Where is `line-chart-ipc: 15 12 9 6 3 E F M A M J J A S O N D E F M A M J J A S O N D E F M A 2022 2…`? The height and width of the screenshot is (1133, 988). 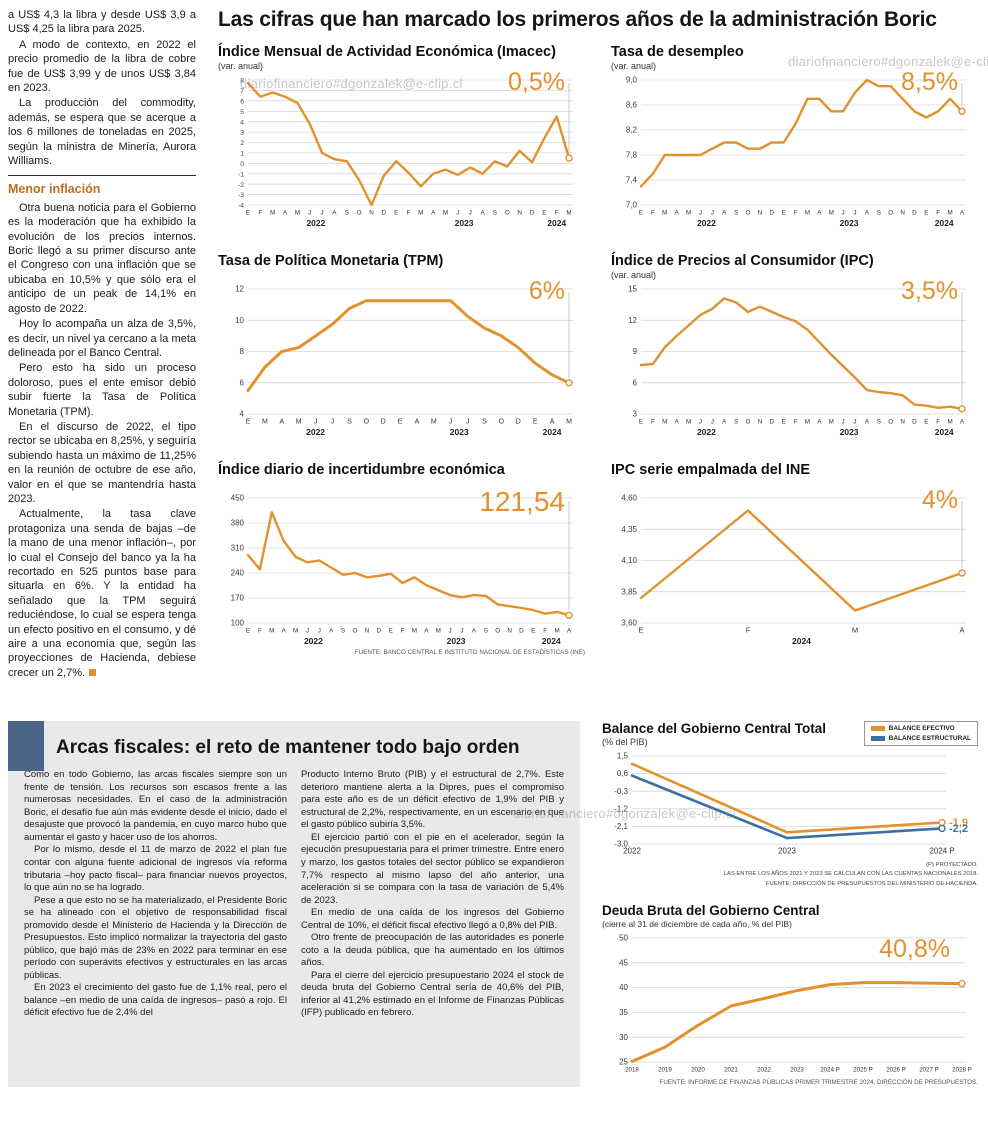
line-chart-ipc: 15 12 9 6 3 E F M A M J J A S O N D E F M A M J J A S O N D E F M A 2022 2… is located at coordinates (794, 360).